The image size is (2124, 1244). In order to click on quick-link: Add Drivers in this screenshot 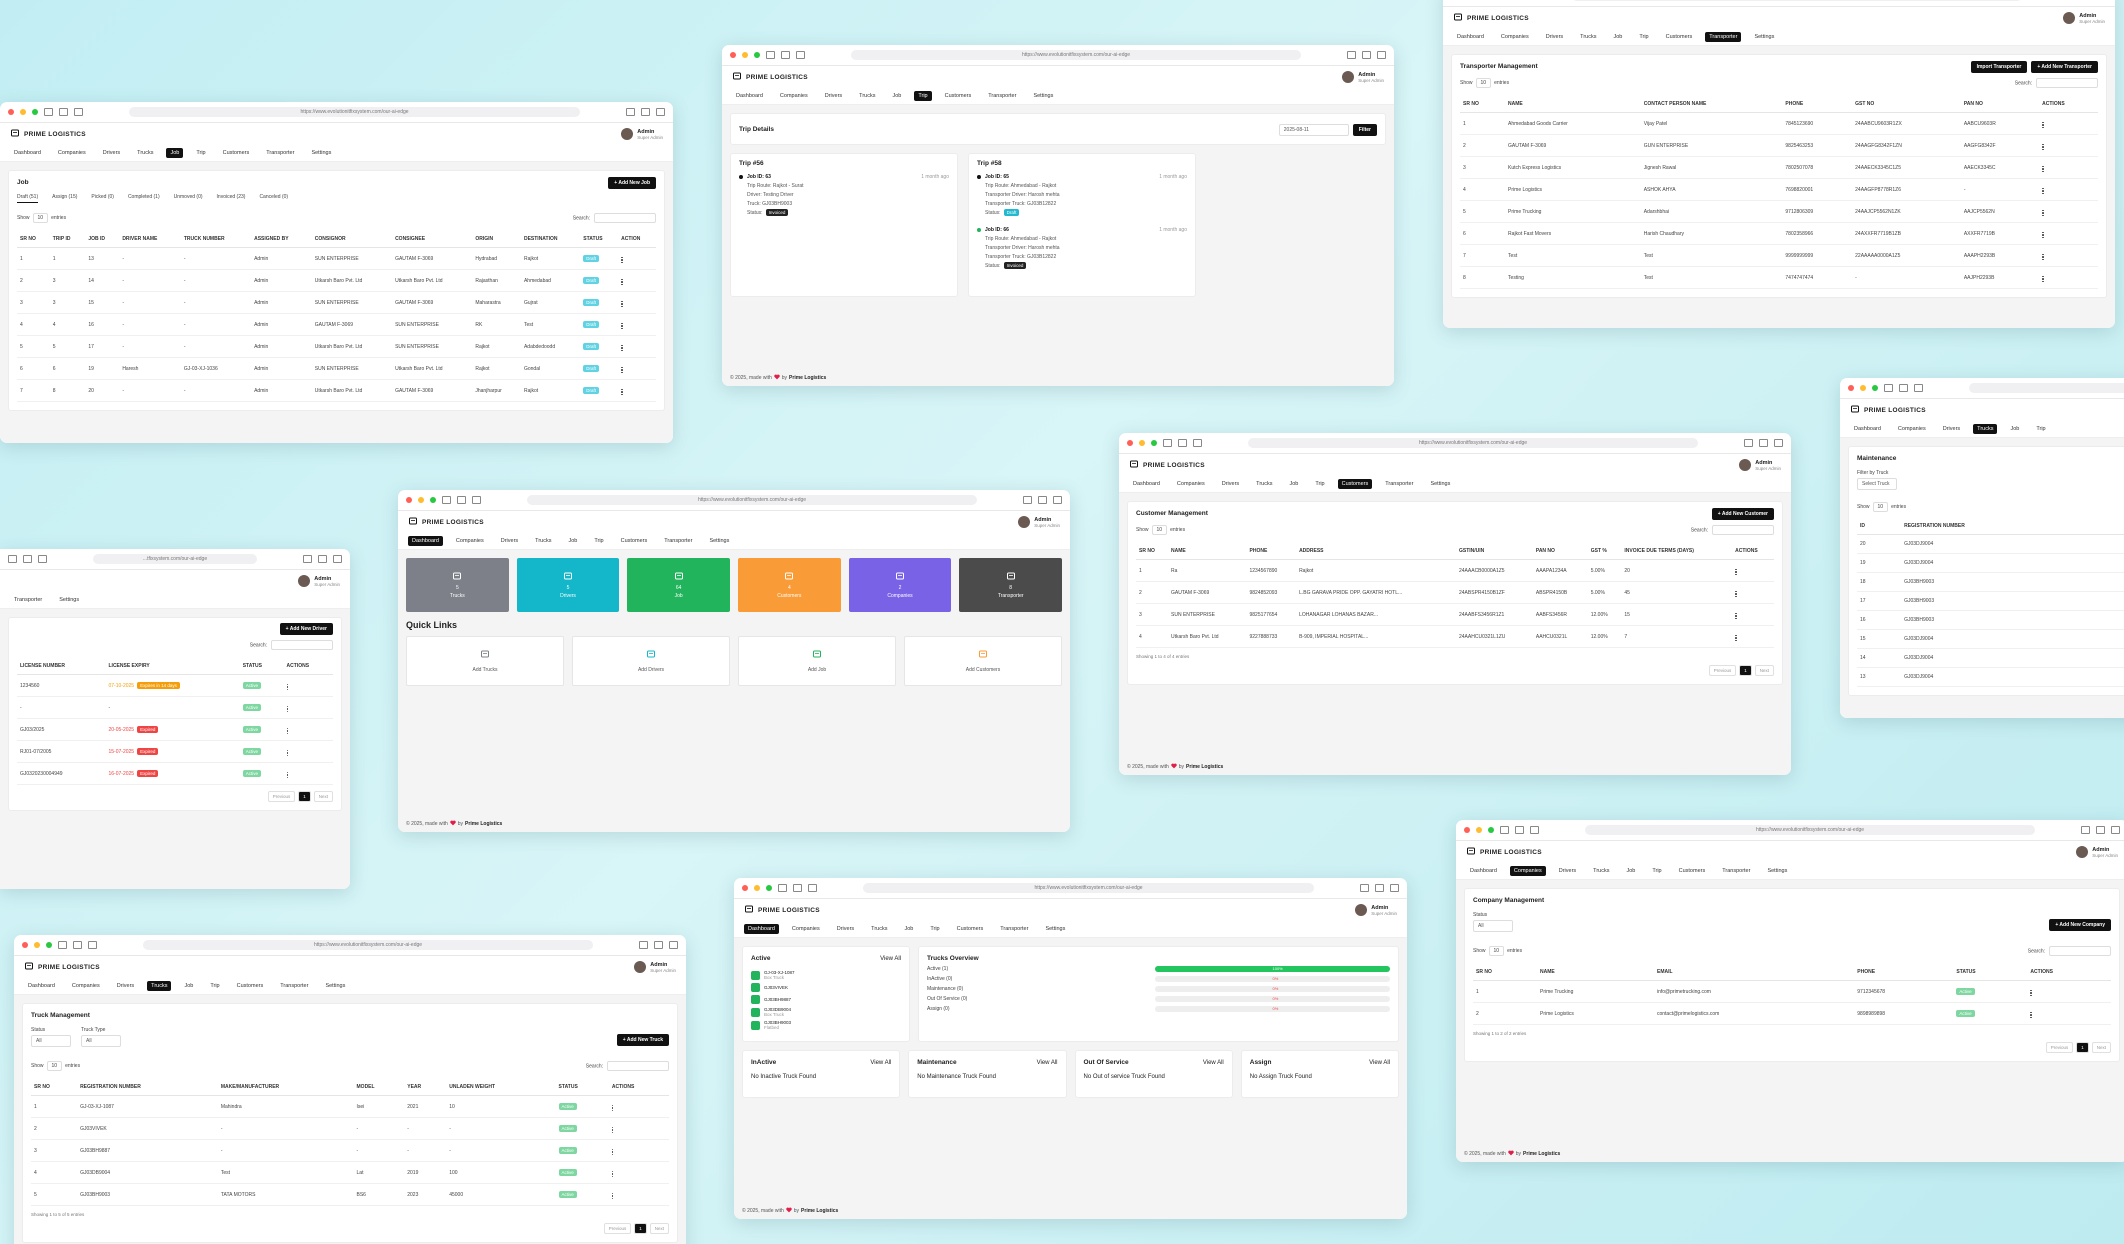, I will do `click(651, 661)`.